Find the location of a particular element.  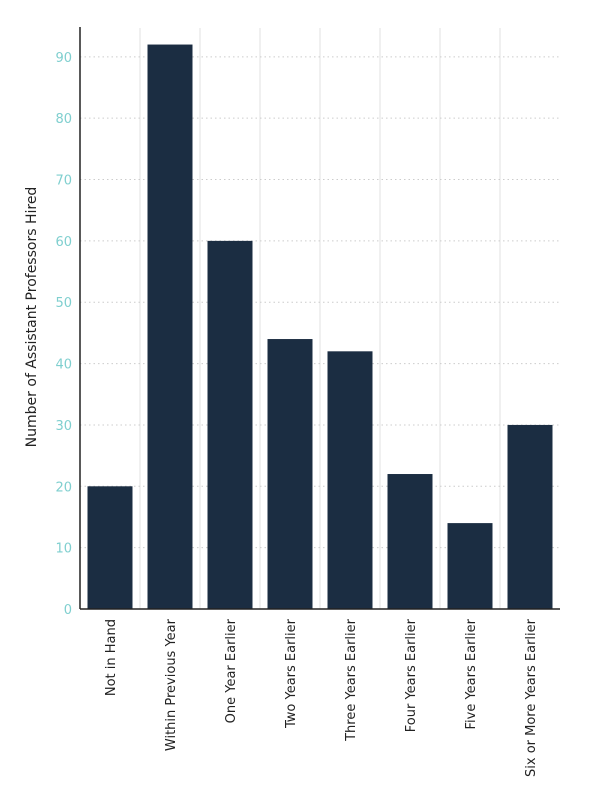

y-tick-label: 10 is located at coordinates (63, 549).